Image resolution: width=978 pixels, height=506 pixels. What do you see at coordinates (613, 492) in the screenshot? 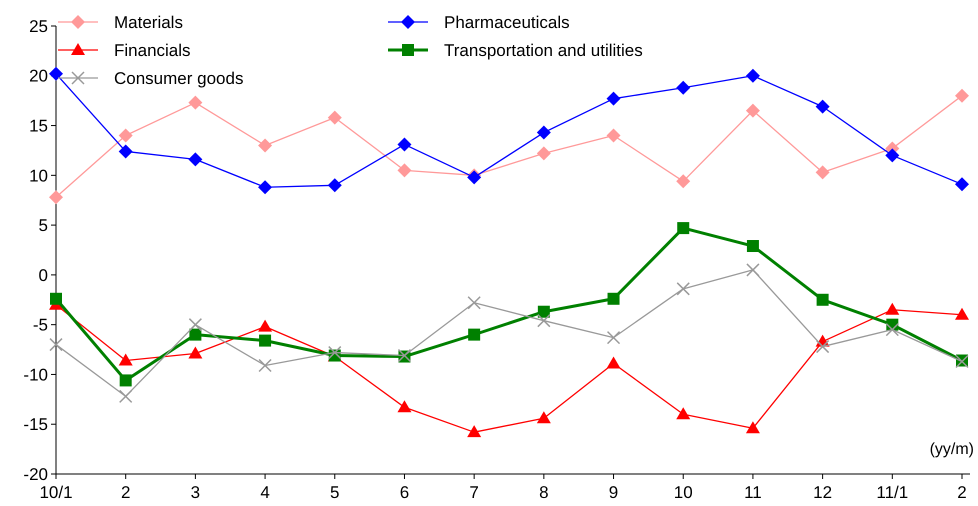
I see `x-tick-label: 9` at bounding box center [613, 492].